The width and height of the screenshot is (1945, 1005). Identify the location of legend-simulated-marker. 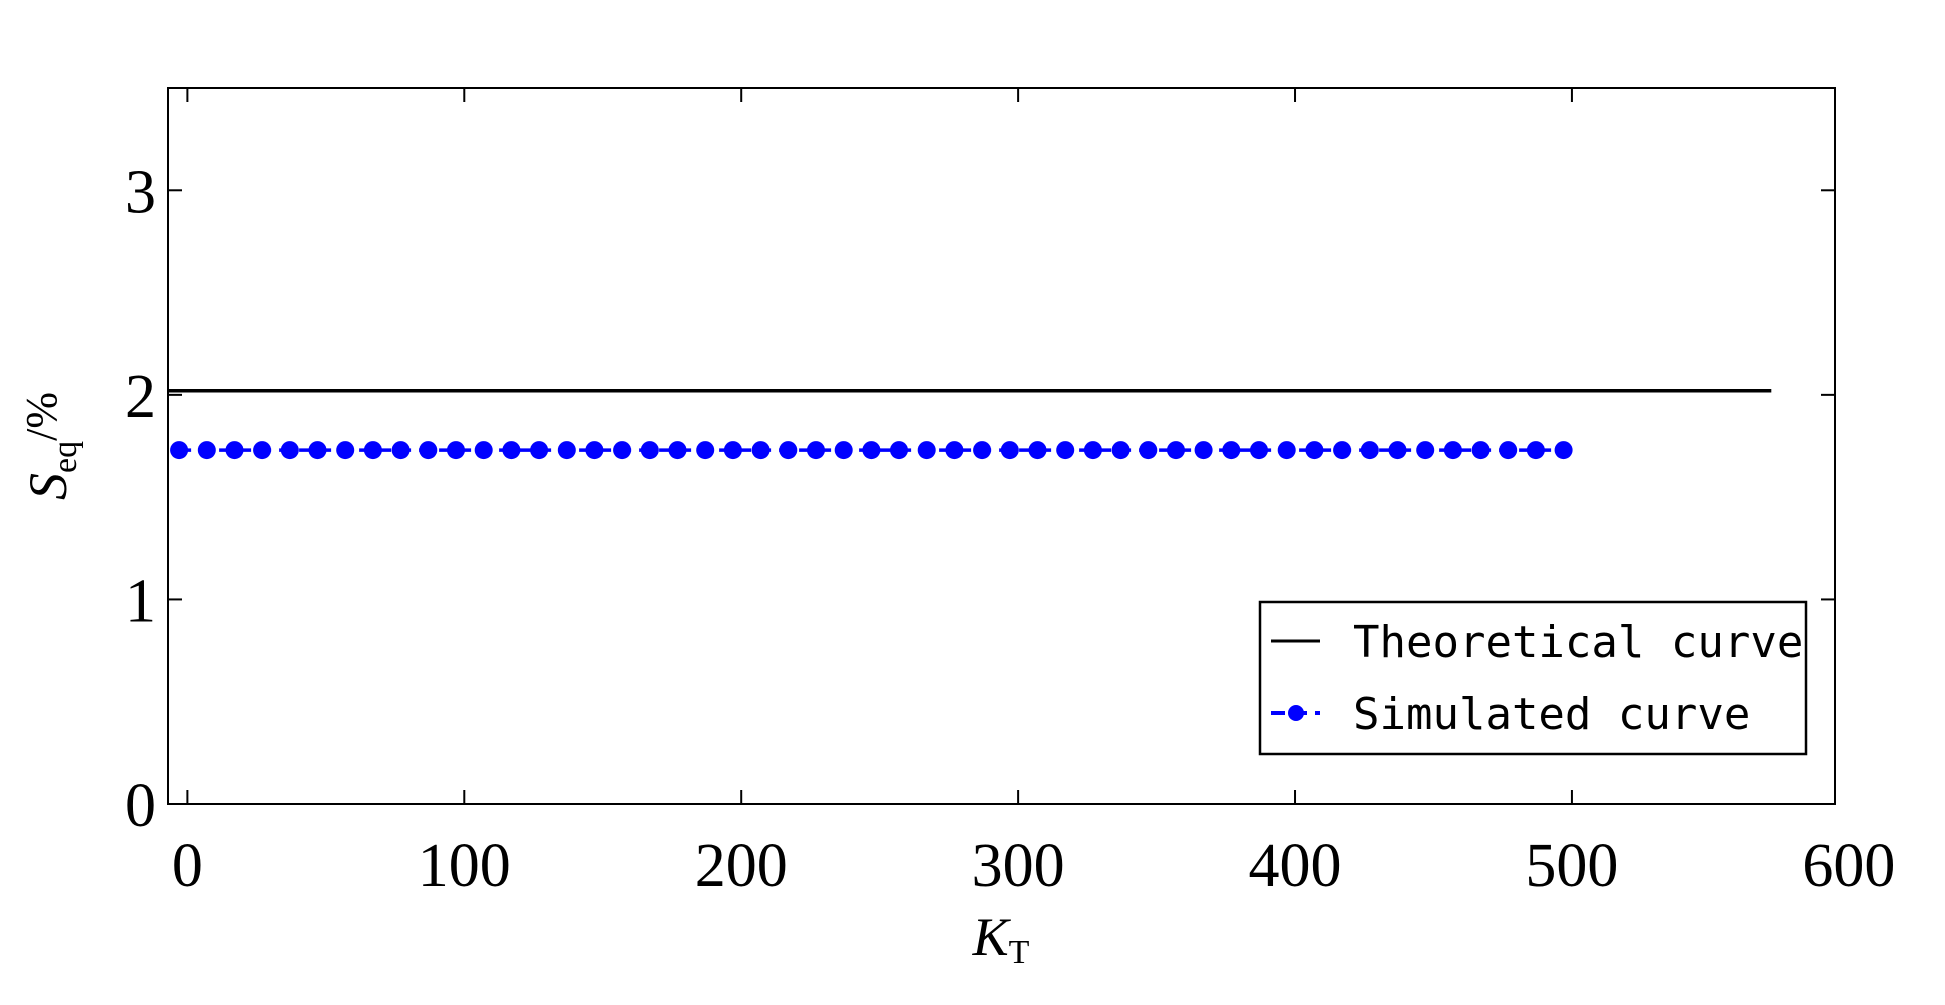
(1296, 713).